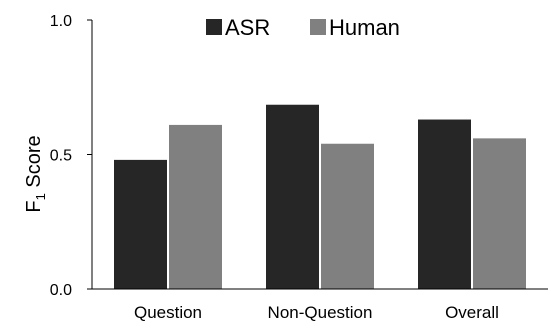 The height and width of the screenshot is (324, 549). I want to click on x-axis: Question Non-Question Overall, so click(320, 305).